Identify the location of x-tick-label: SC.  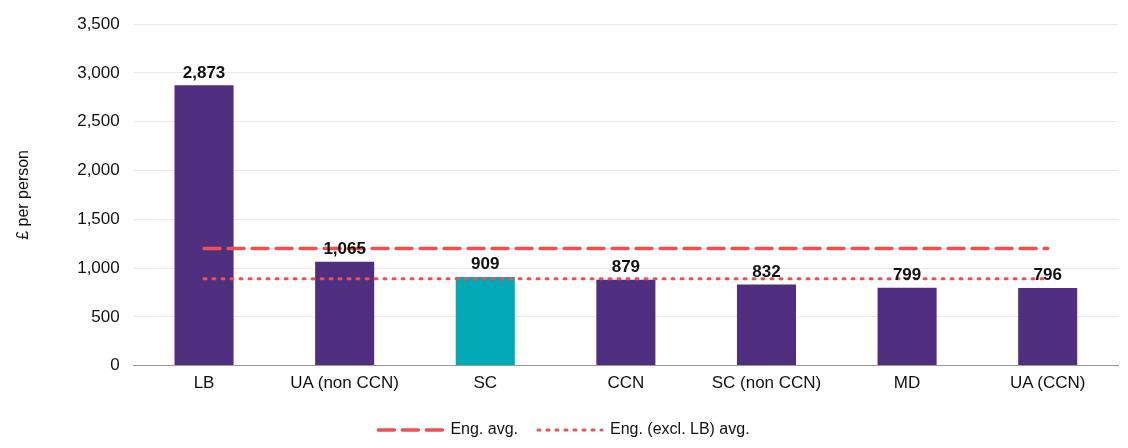
(485, 383).